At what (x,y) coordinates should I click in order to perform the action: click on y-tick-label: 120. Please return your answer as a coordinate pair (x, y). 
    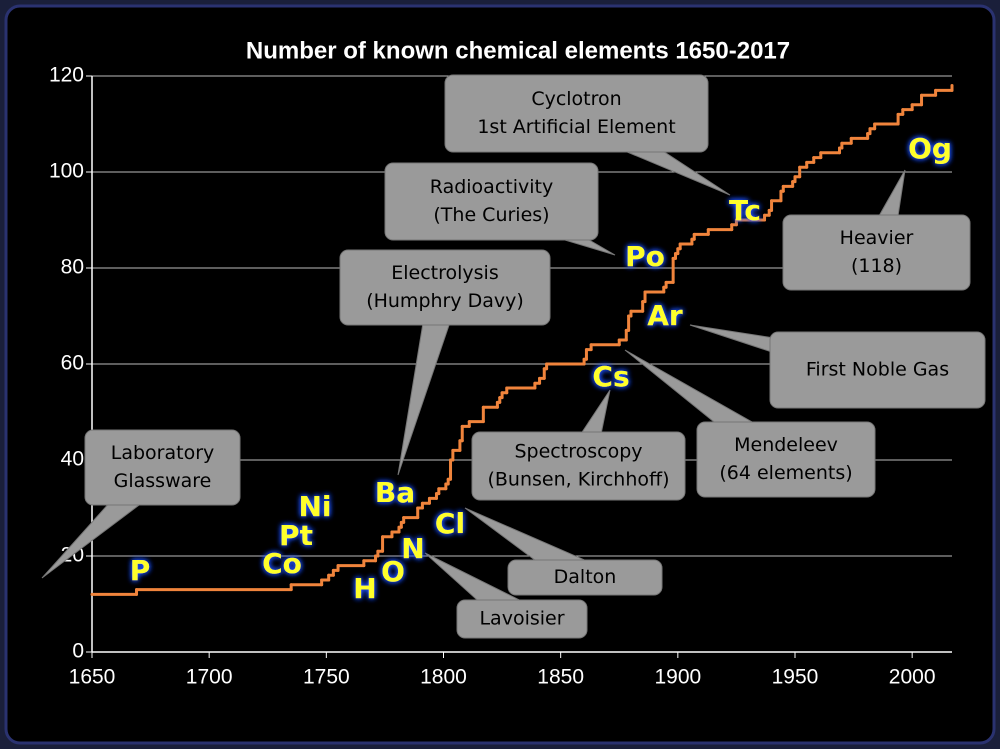
    Looking at the image, I should click on (66, 75).